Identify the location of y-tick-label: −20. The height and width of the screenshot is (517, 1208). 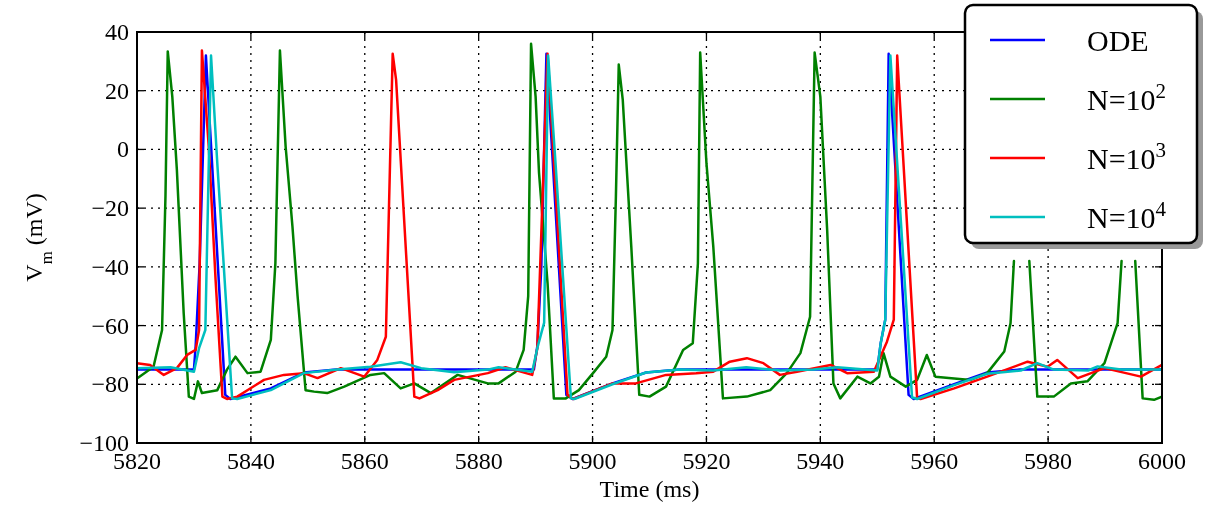
(110, 208).